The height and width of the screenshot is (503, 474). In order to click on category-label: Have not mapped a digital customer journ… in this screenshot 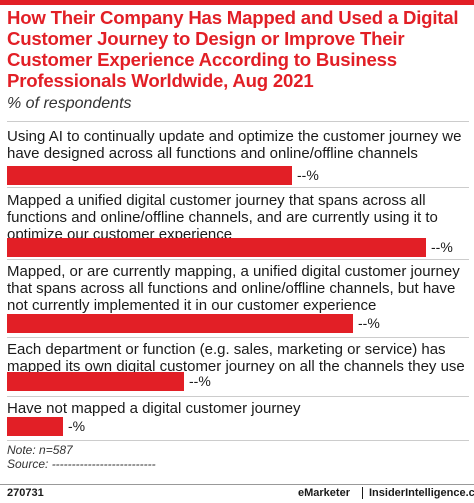, I will do `click(154, 408)`.